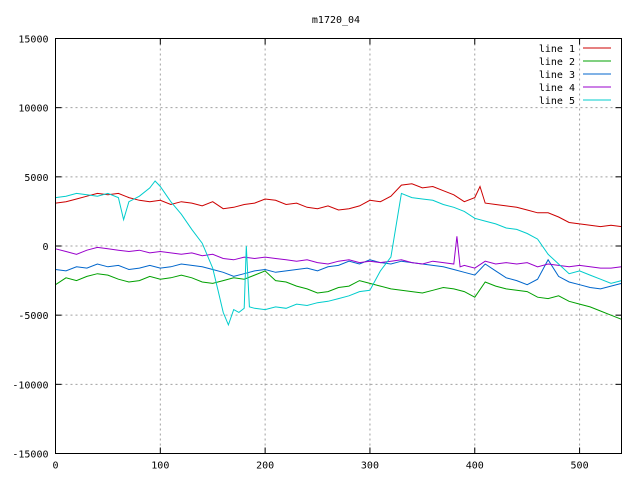 Image resolution: width=640 pixels, height=480 pixels. What do you see at coordinates (557, 75) in the screenshot?
I see `legend-label: line 3` at bounding box center [557, 75].